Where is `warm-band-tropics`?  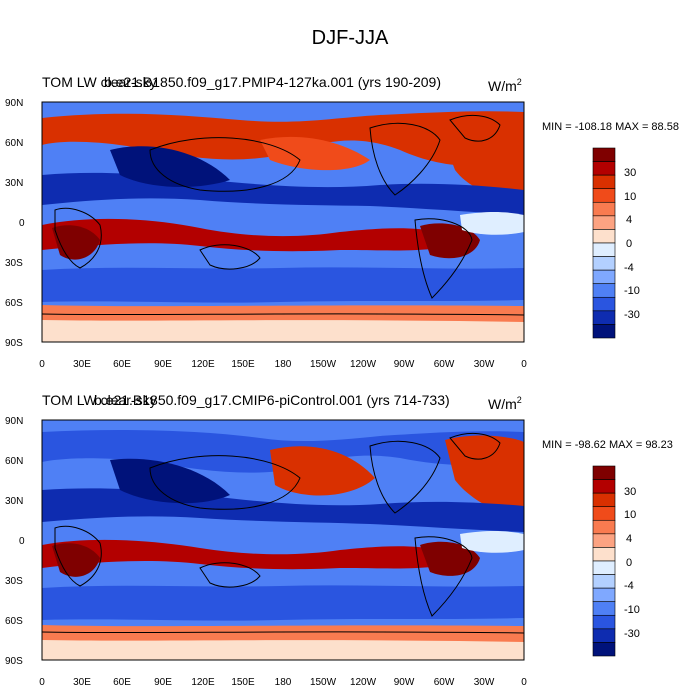
warm-band-tropics is located at coordinates (241, 235).